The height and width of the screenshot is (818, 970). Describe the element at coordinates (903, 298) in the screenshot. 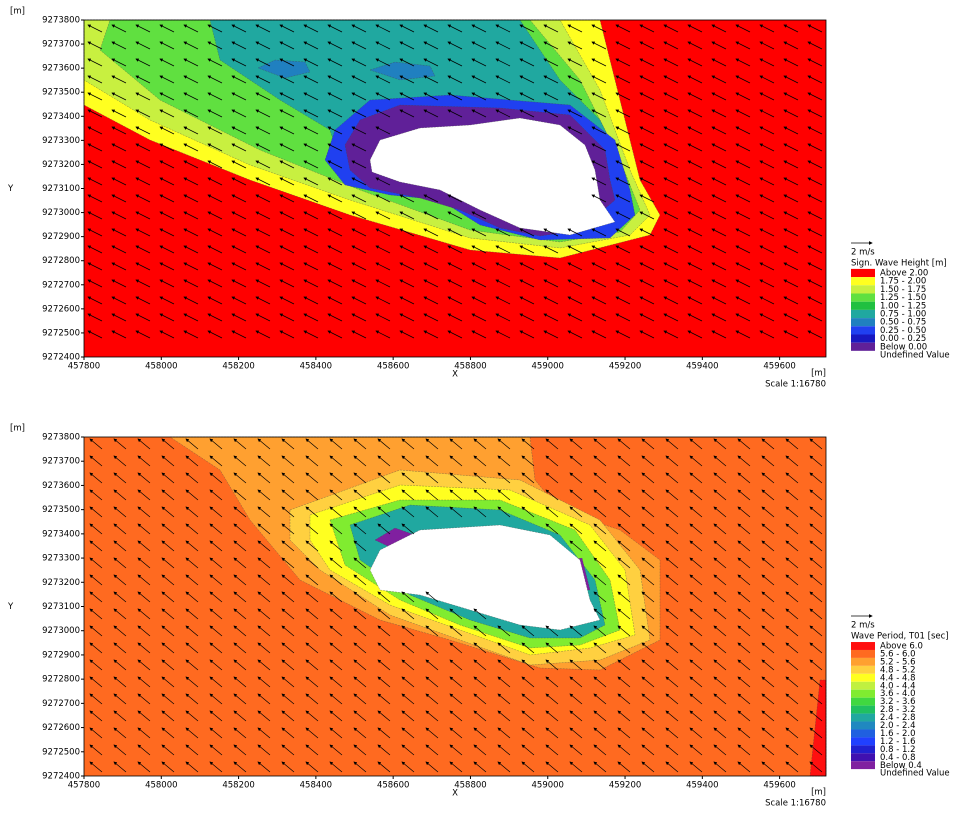

I see `legend-label: 1.25 - 1.50` at that location.